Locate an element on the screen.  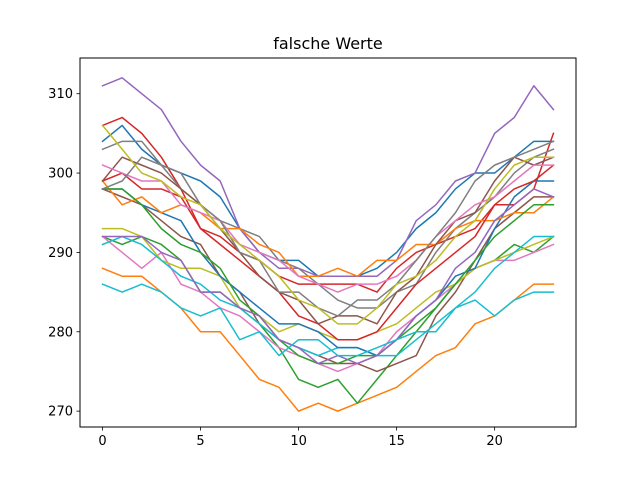
x-tick-label-0: 0 is located at coordinates (102, 441).